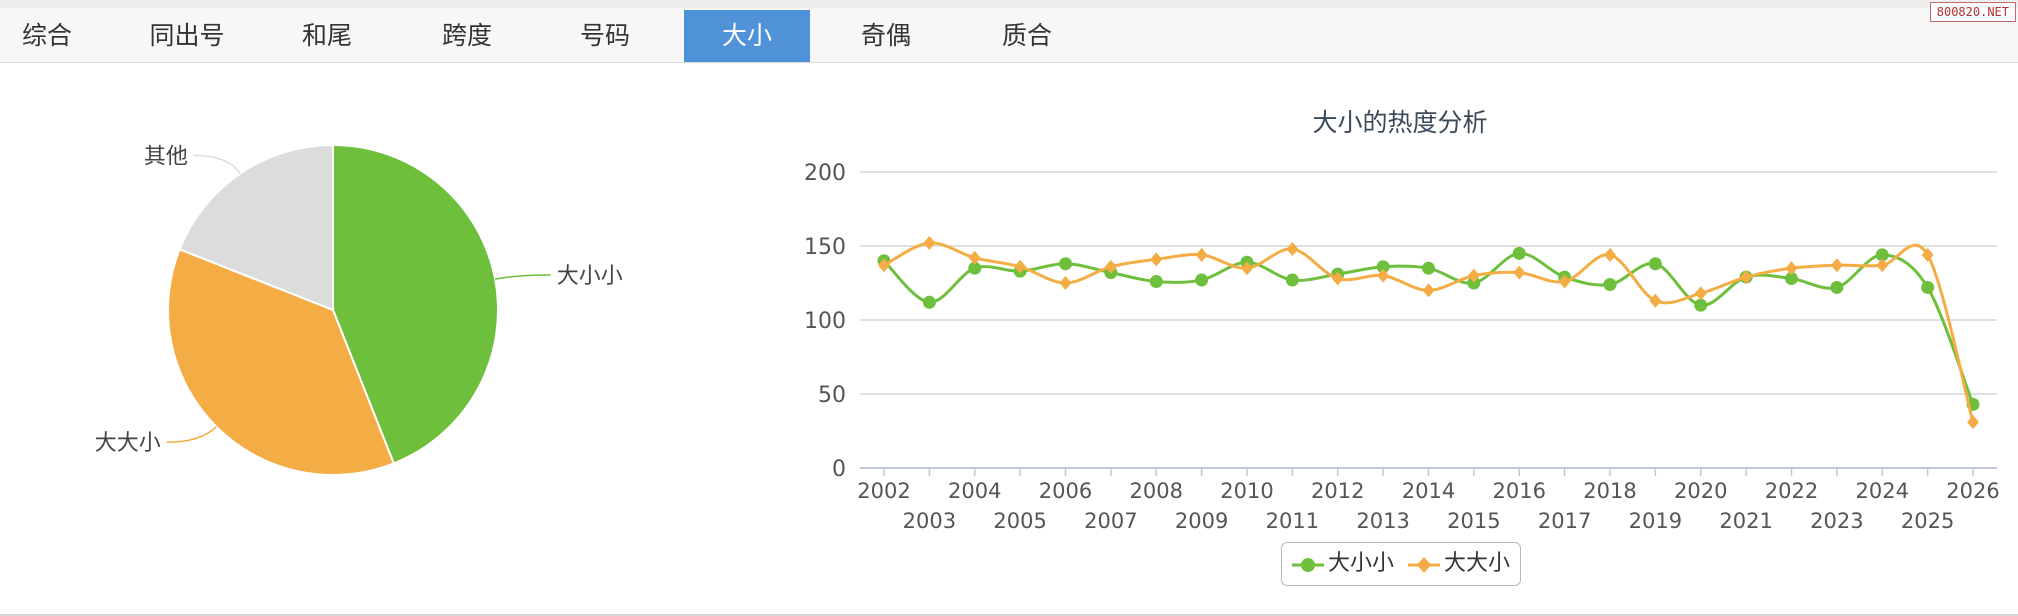 The image size is (2018, 616). I want to click on x-tick-label: 2025, so click(1927, 521).